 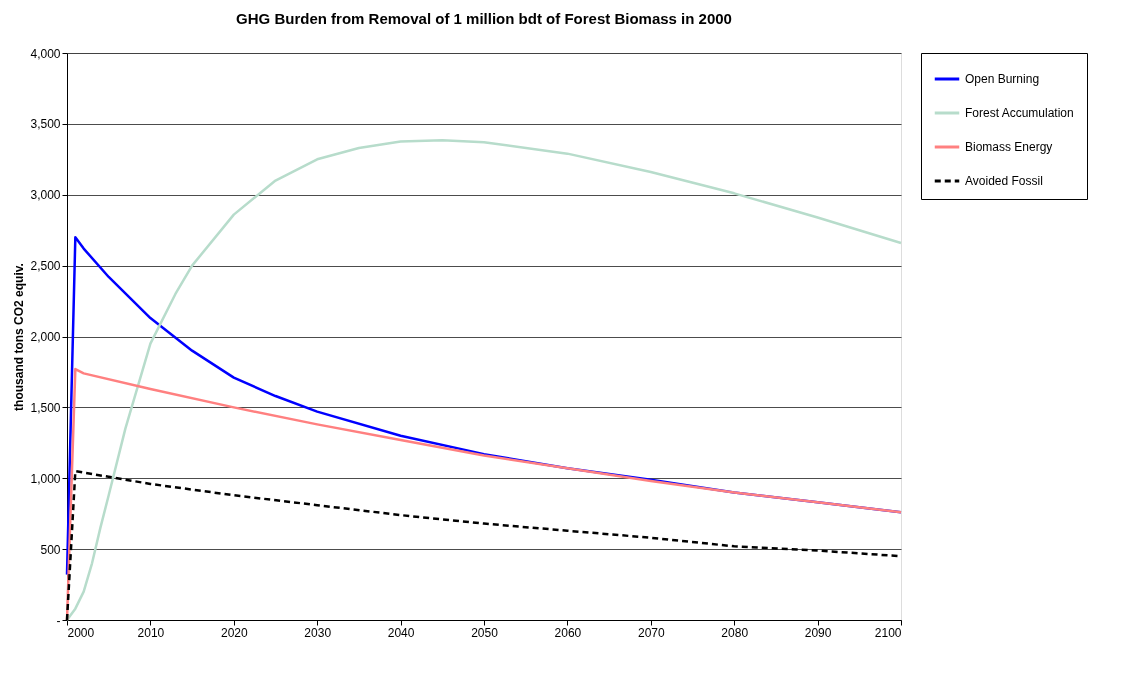 I want to click on legend-label: Forest Accumulation, so click(x=1019, y=113).